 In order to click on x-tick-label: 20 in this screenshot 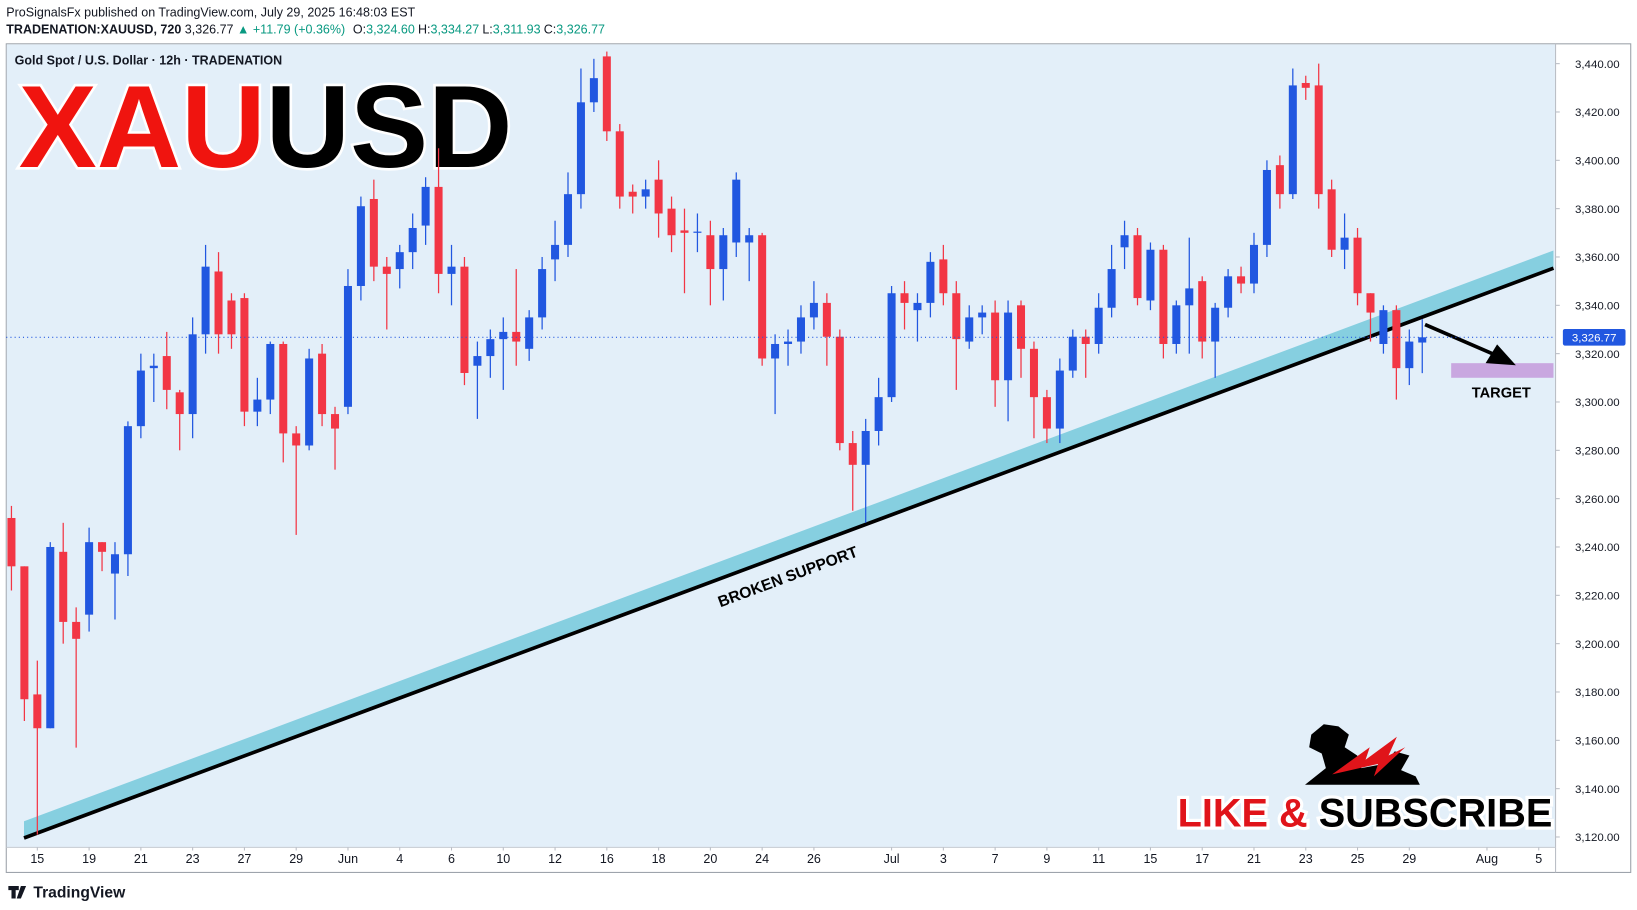, I will do `click(710, 859)`.